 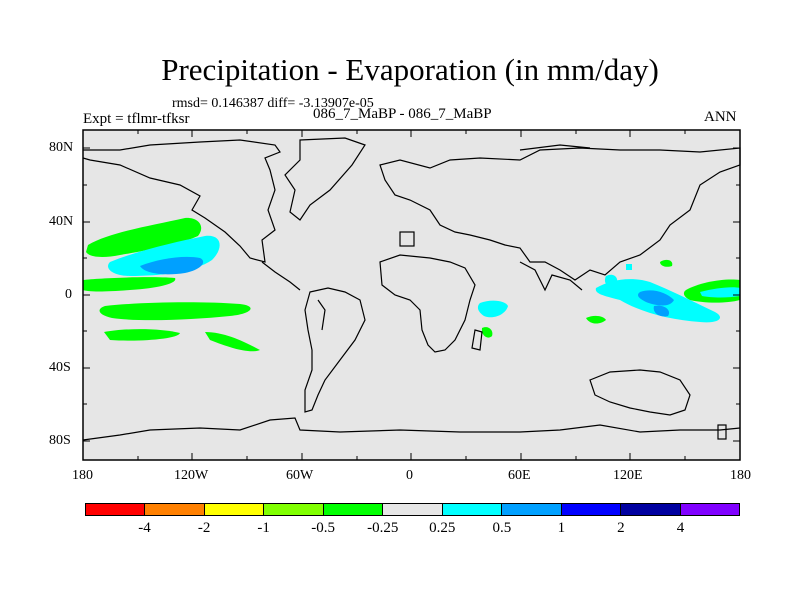 I want to click on colorbar-label-1: -2, so click(x=204, y=528).